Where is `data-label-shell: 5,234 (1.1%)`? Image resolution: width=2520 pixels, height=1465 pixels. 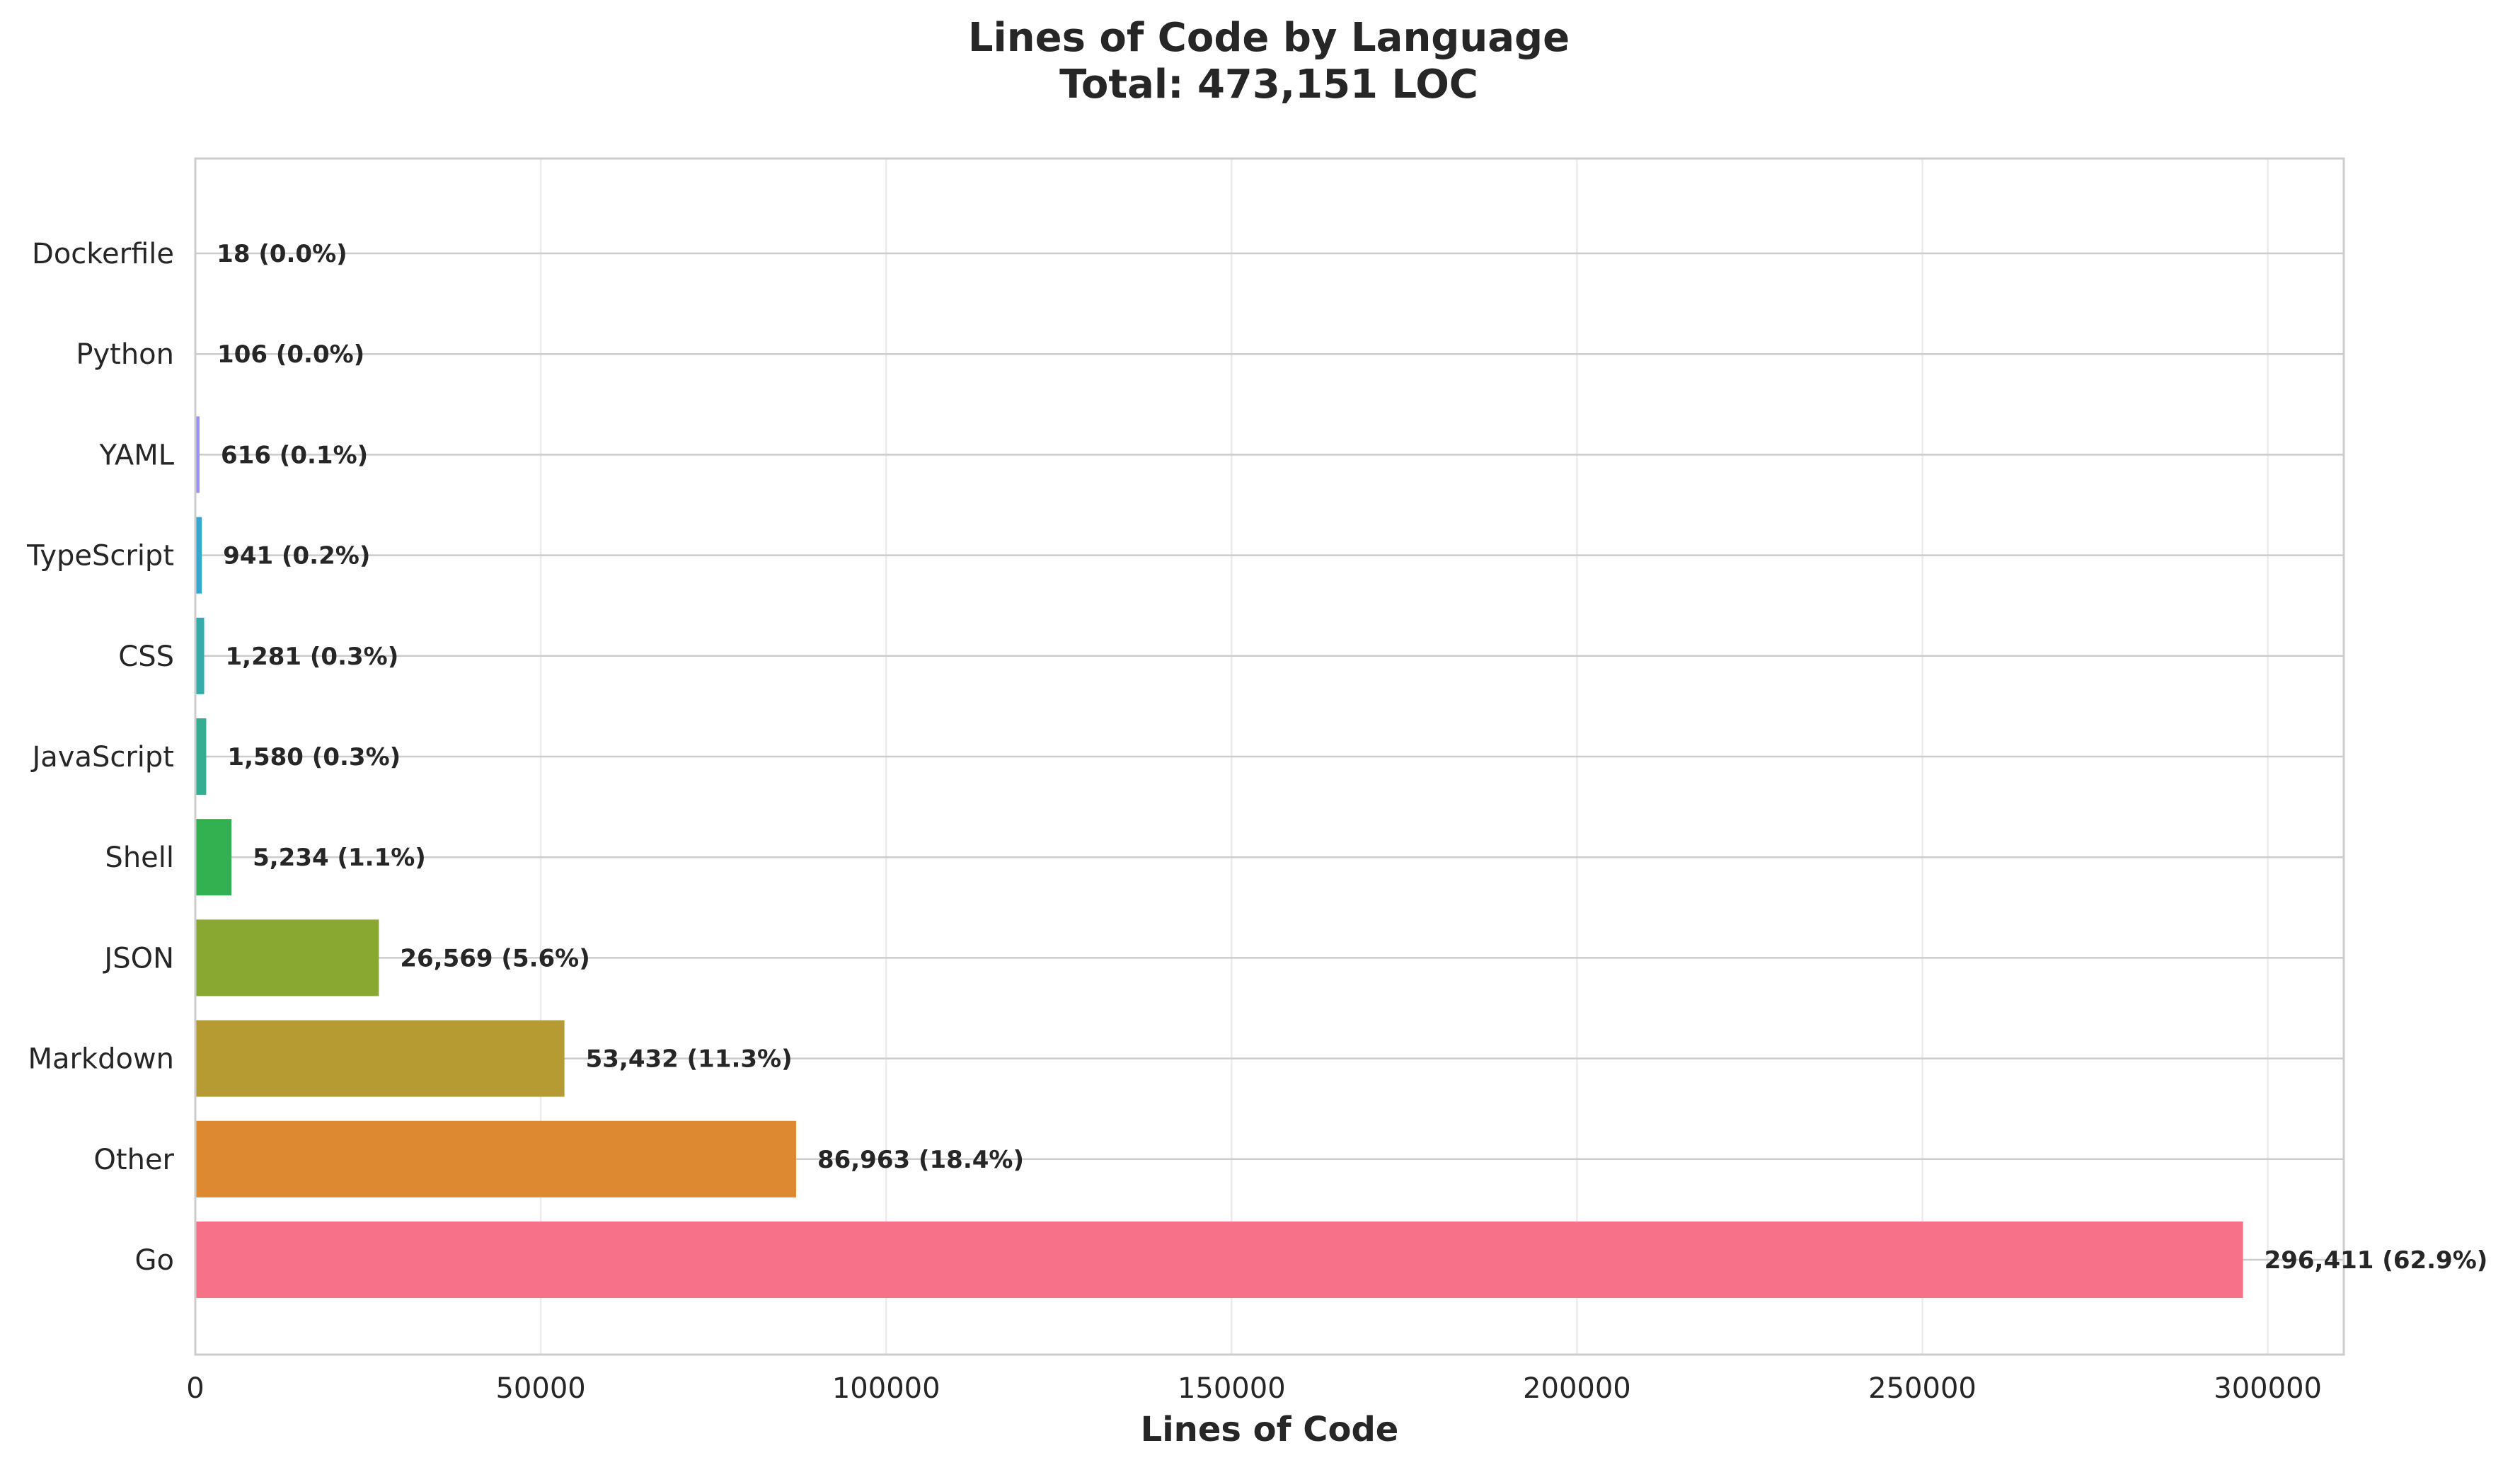 data-label-shell: 5,234 (1.1%) is located at coordinates (339, 858).